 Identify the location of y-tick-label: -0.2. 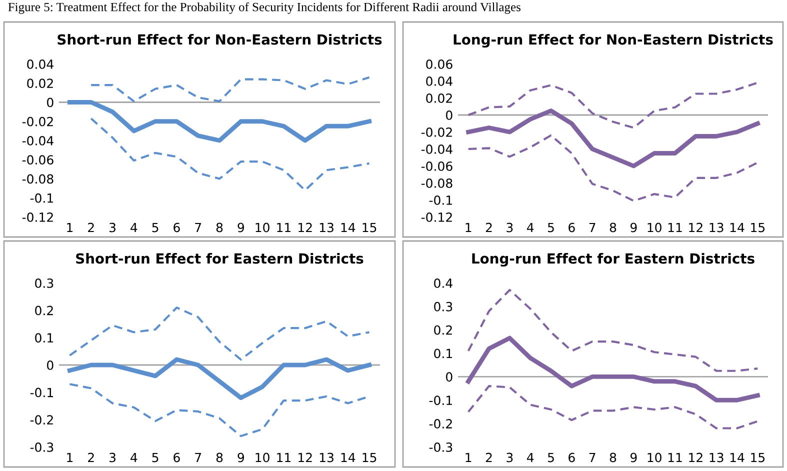
(440, 423).